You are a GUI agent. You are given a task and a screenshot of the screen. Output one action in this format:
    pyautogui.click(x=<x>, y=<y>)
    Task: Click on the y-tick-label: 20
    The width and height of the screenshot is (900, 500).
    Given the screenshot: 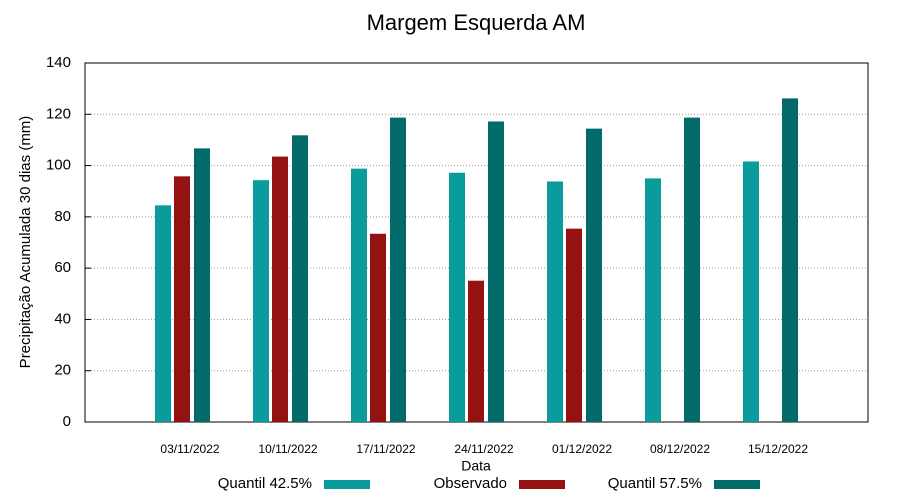 What is the action you would take?
    pyautogui.click(x=62, y=370)
    